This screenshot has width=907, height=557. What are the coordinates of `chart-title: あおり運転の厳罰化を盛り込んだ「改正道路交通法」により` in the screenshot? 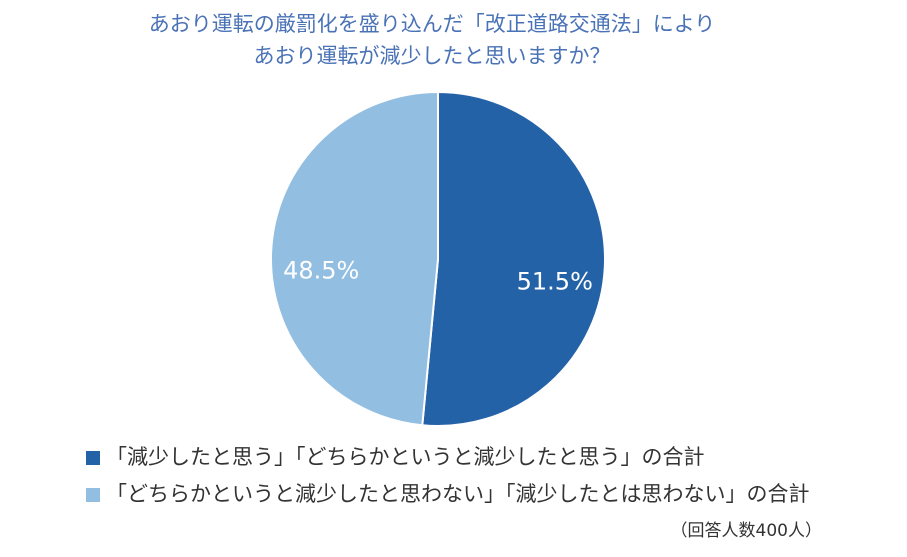 It's located at (432, 24).